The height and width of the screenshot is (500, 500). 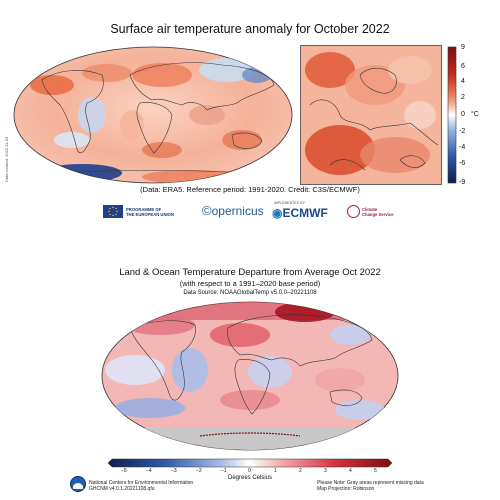 I want to click on eu-line-2: THE EUROPEAN UNION, so click(x=150, y=214).